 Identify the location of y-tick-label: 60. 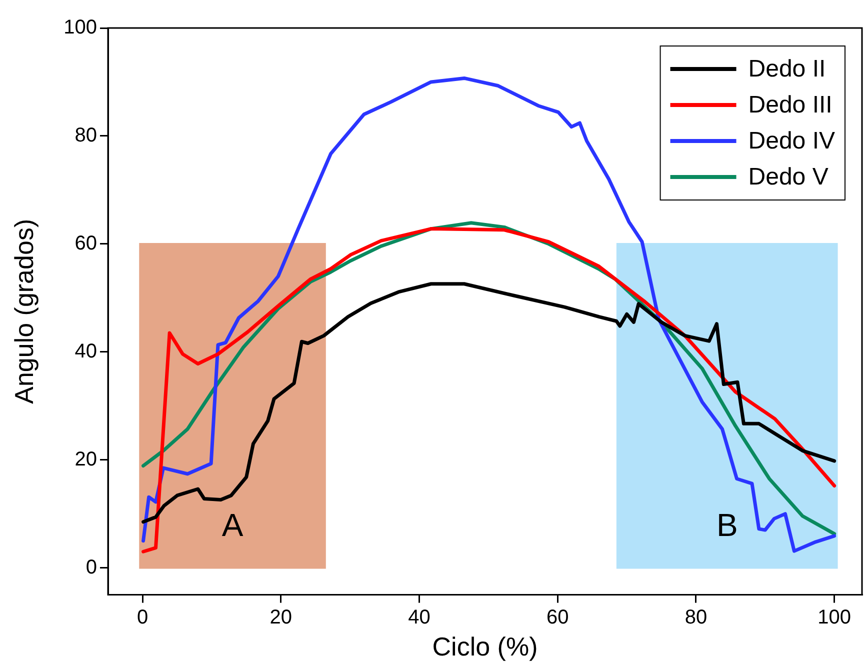
(85, 243).